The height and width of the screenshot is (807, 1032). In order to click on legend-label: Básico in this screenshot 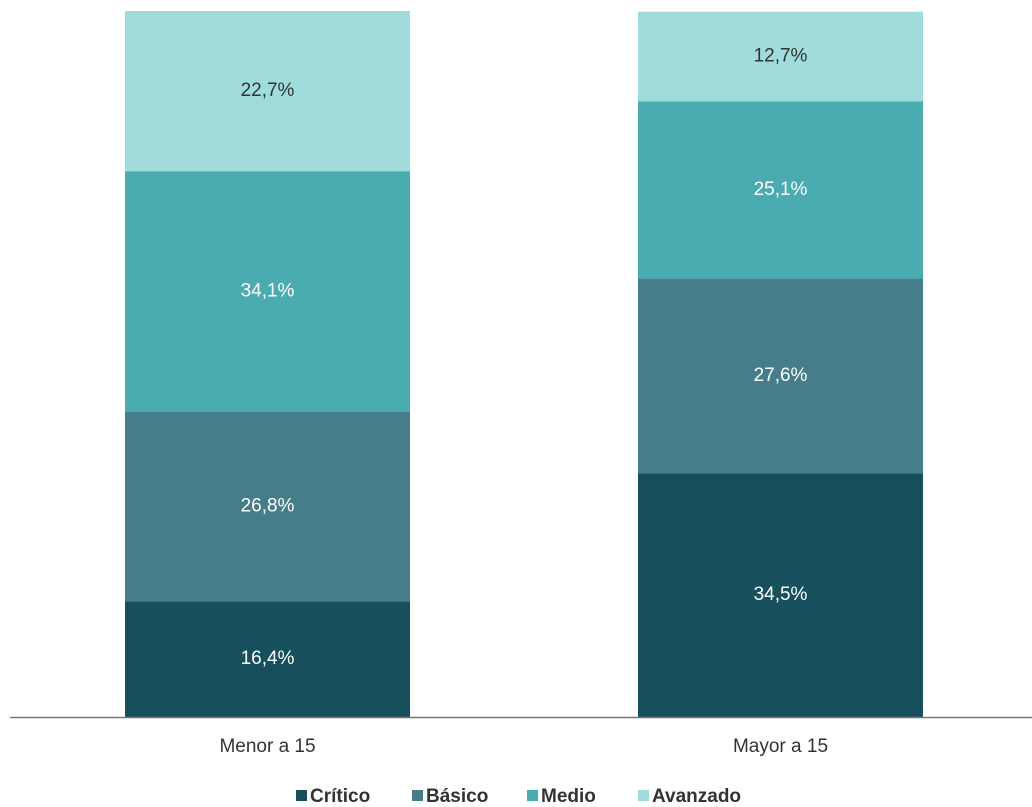, I will do `click(457, 796)`.